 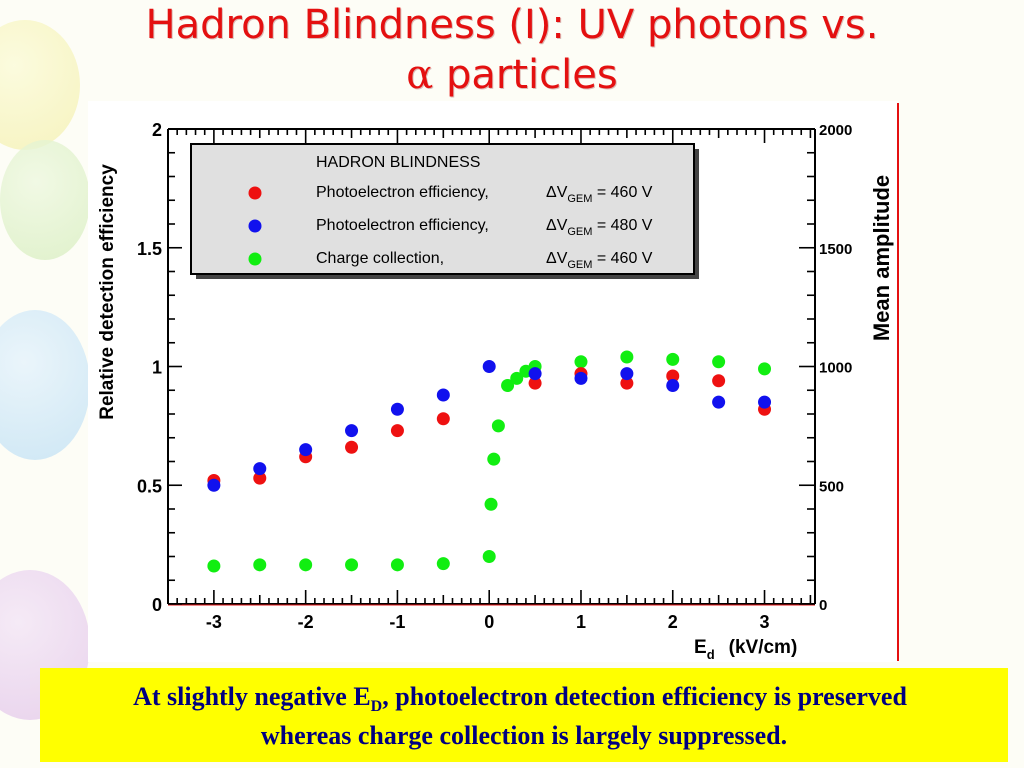 What do you see at coordinates (763, 647) in the screenshot?
I see `x-axis-title-unit: (kV/cm)` at bounding box center [763, 647].